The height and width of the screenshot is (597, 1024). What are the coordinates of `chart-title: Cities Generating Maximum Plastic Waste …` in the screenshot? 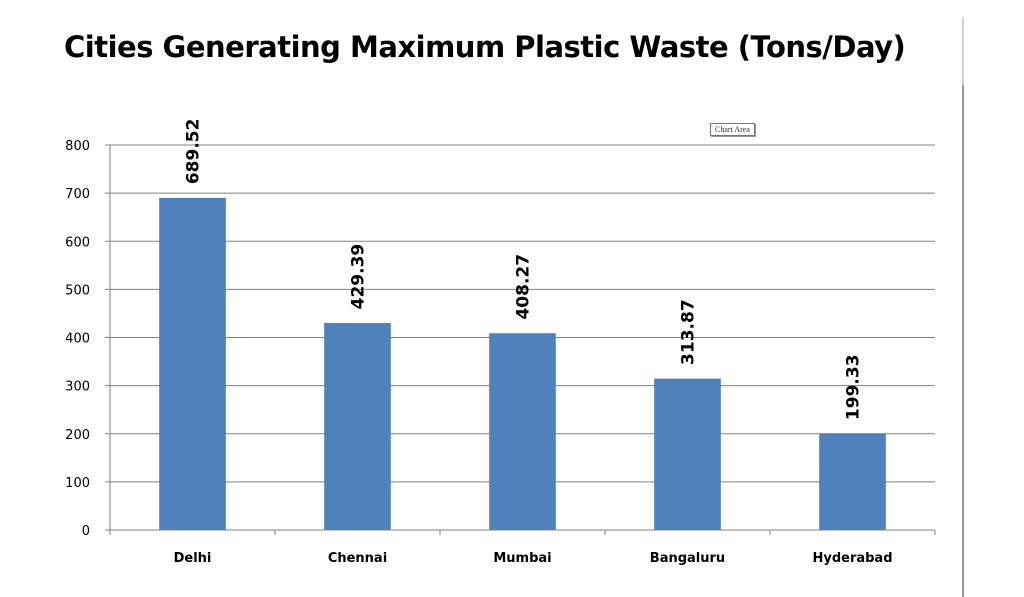 It's located at (485, 47).